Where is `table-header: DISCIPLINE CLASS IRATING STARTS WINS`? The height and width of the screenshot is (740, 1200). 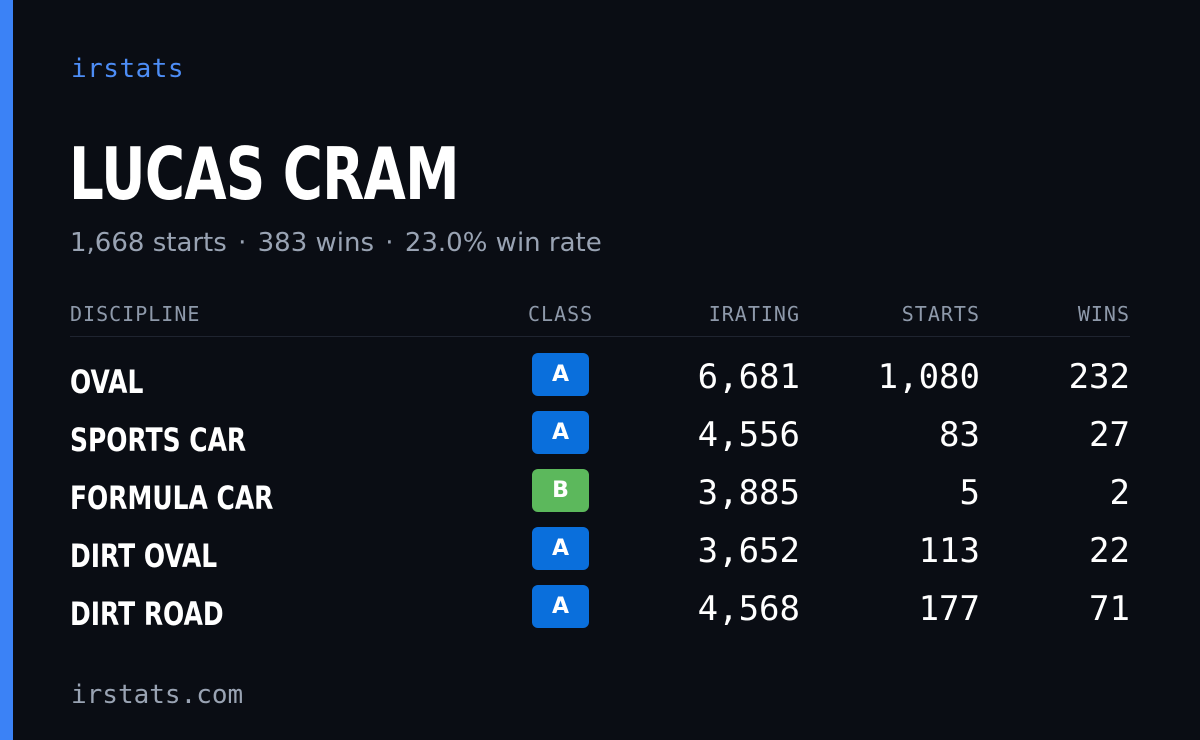
table-header: DISCIPLINE CLASS IRATING STARTS WINS is located at coordinates (600, 317).